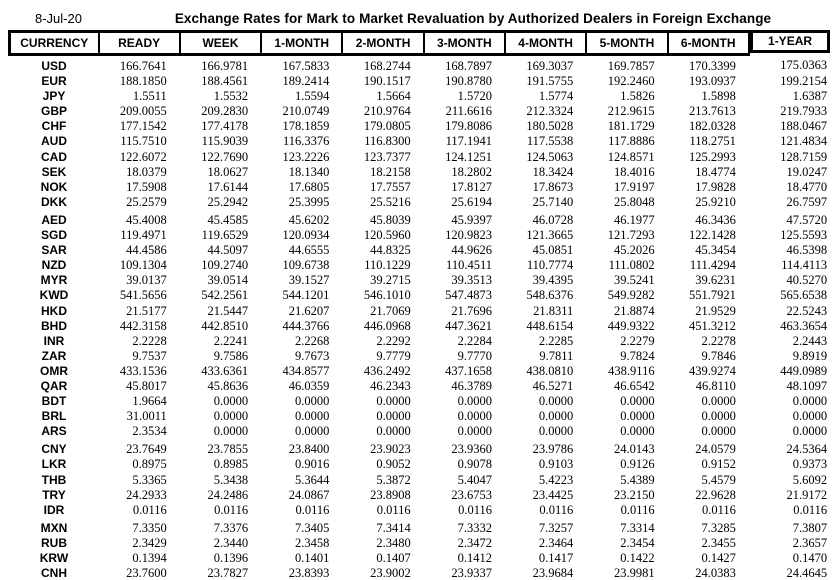 This screenshot has height=580, width=833. I want to click on rate-cell: 1.5826, so click(637, 96).